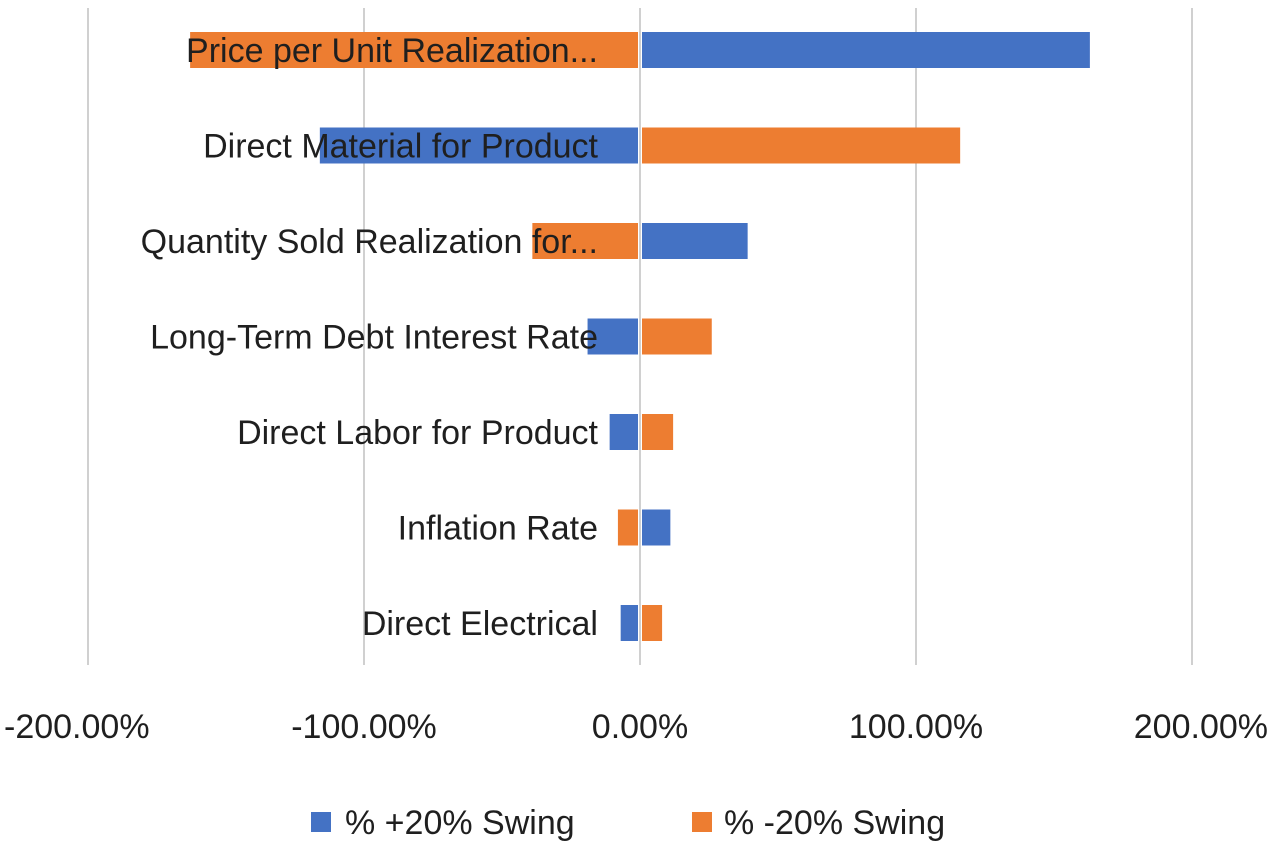 Image resolution: width=1275 pixels, height=848 pixels. I want to click on category-label: Direct Labor for Product, so click(417, 433).